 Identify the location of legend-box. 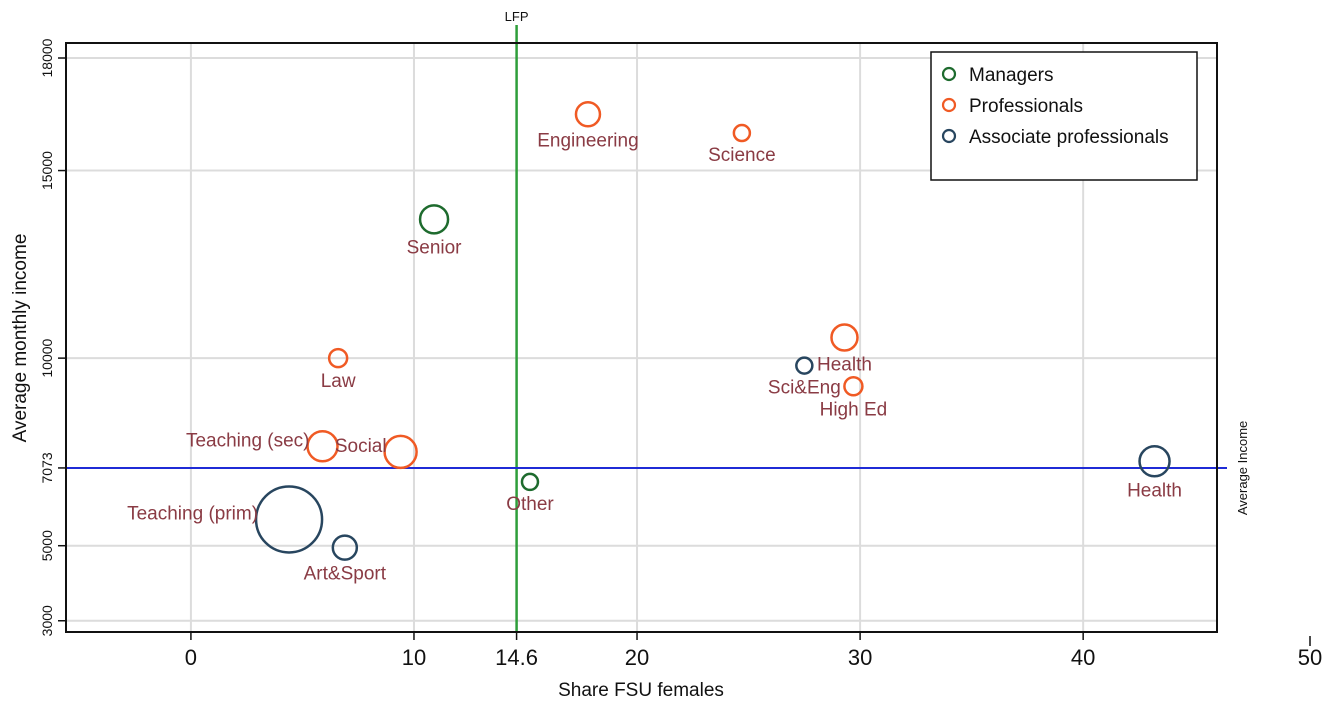
(1064, 116).